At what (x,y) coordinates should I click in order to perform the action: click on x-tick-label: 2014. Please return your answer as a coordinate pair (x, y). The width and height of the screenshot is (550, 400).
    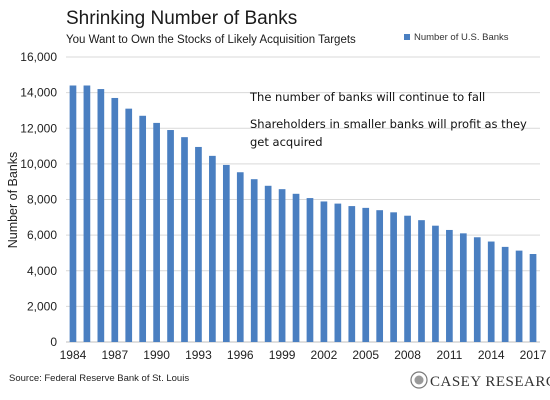
    Looking at the image, I should click on (491, 355).